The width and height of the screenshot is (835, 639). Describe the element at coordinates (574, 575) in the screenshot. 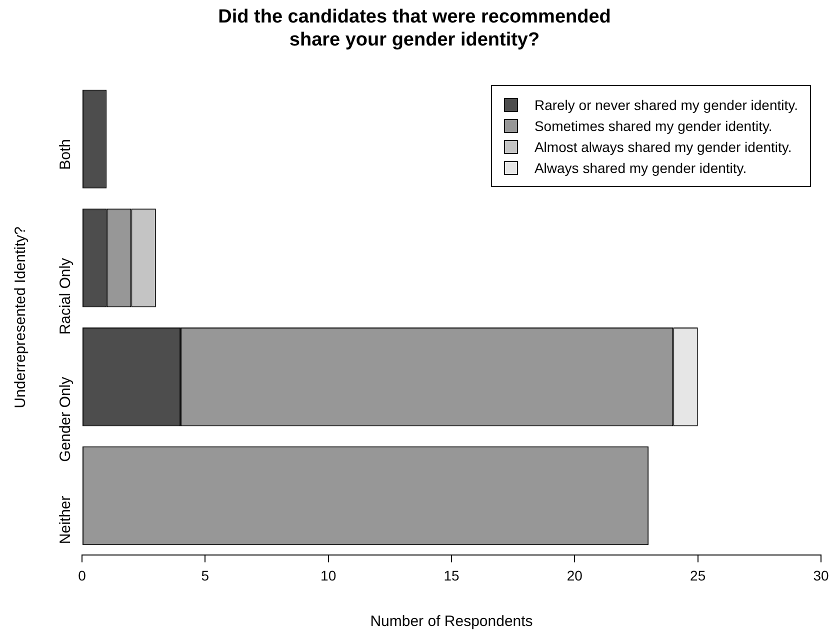

I see `x-tick-label: 20` at that location.